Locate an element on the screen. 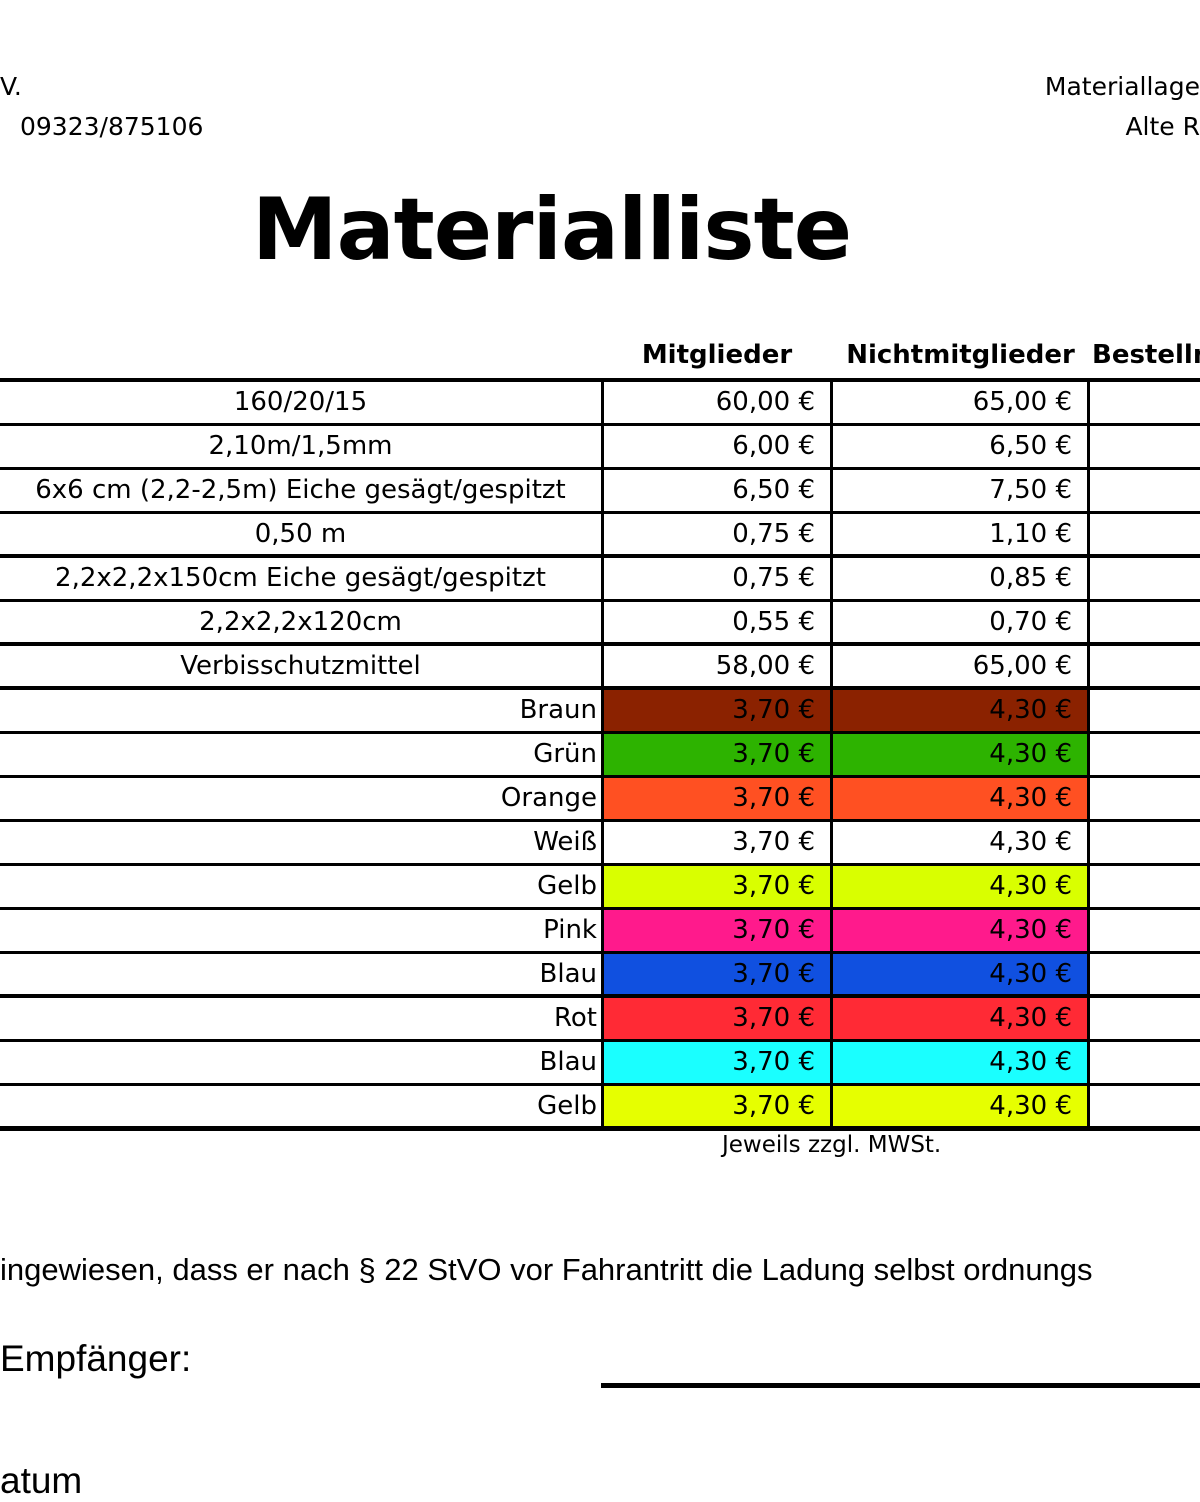  item: Verbisschutzmittel is located at coordinates (300, 666).